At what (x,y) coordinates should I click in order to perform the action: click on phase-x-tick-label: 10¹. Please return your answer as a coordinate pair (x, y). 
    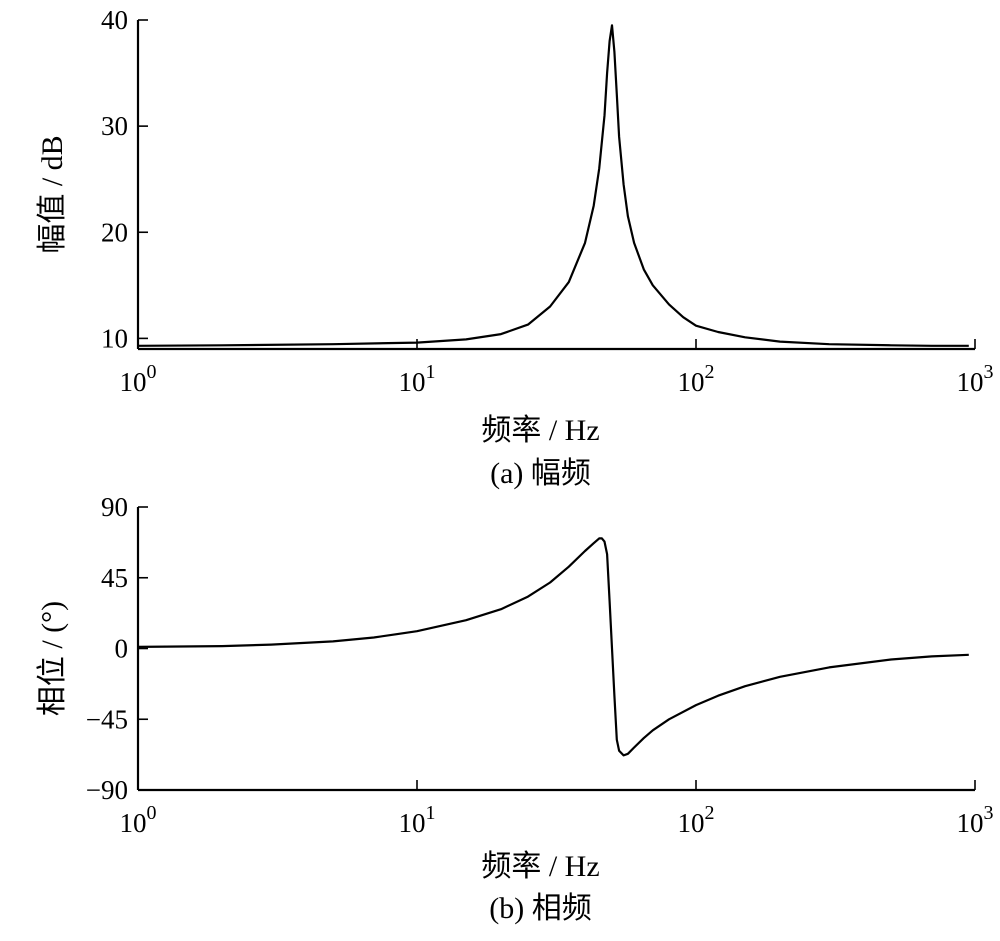
    Looking at the image, I should click on (417, 820).